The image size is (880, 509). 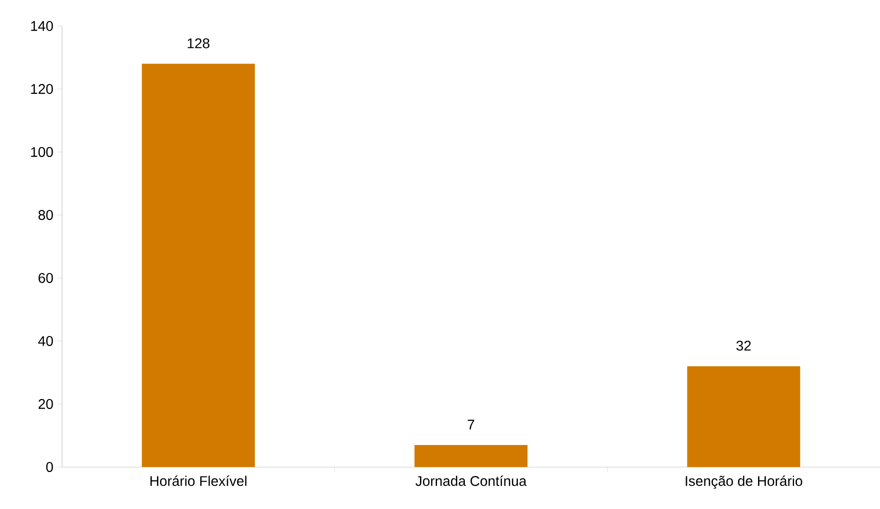 What do you see at coordinates (199, 43) in the screenshot?
I see `data-label: 128` at bounding box center [199, 43].